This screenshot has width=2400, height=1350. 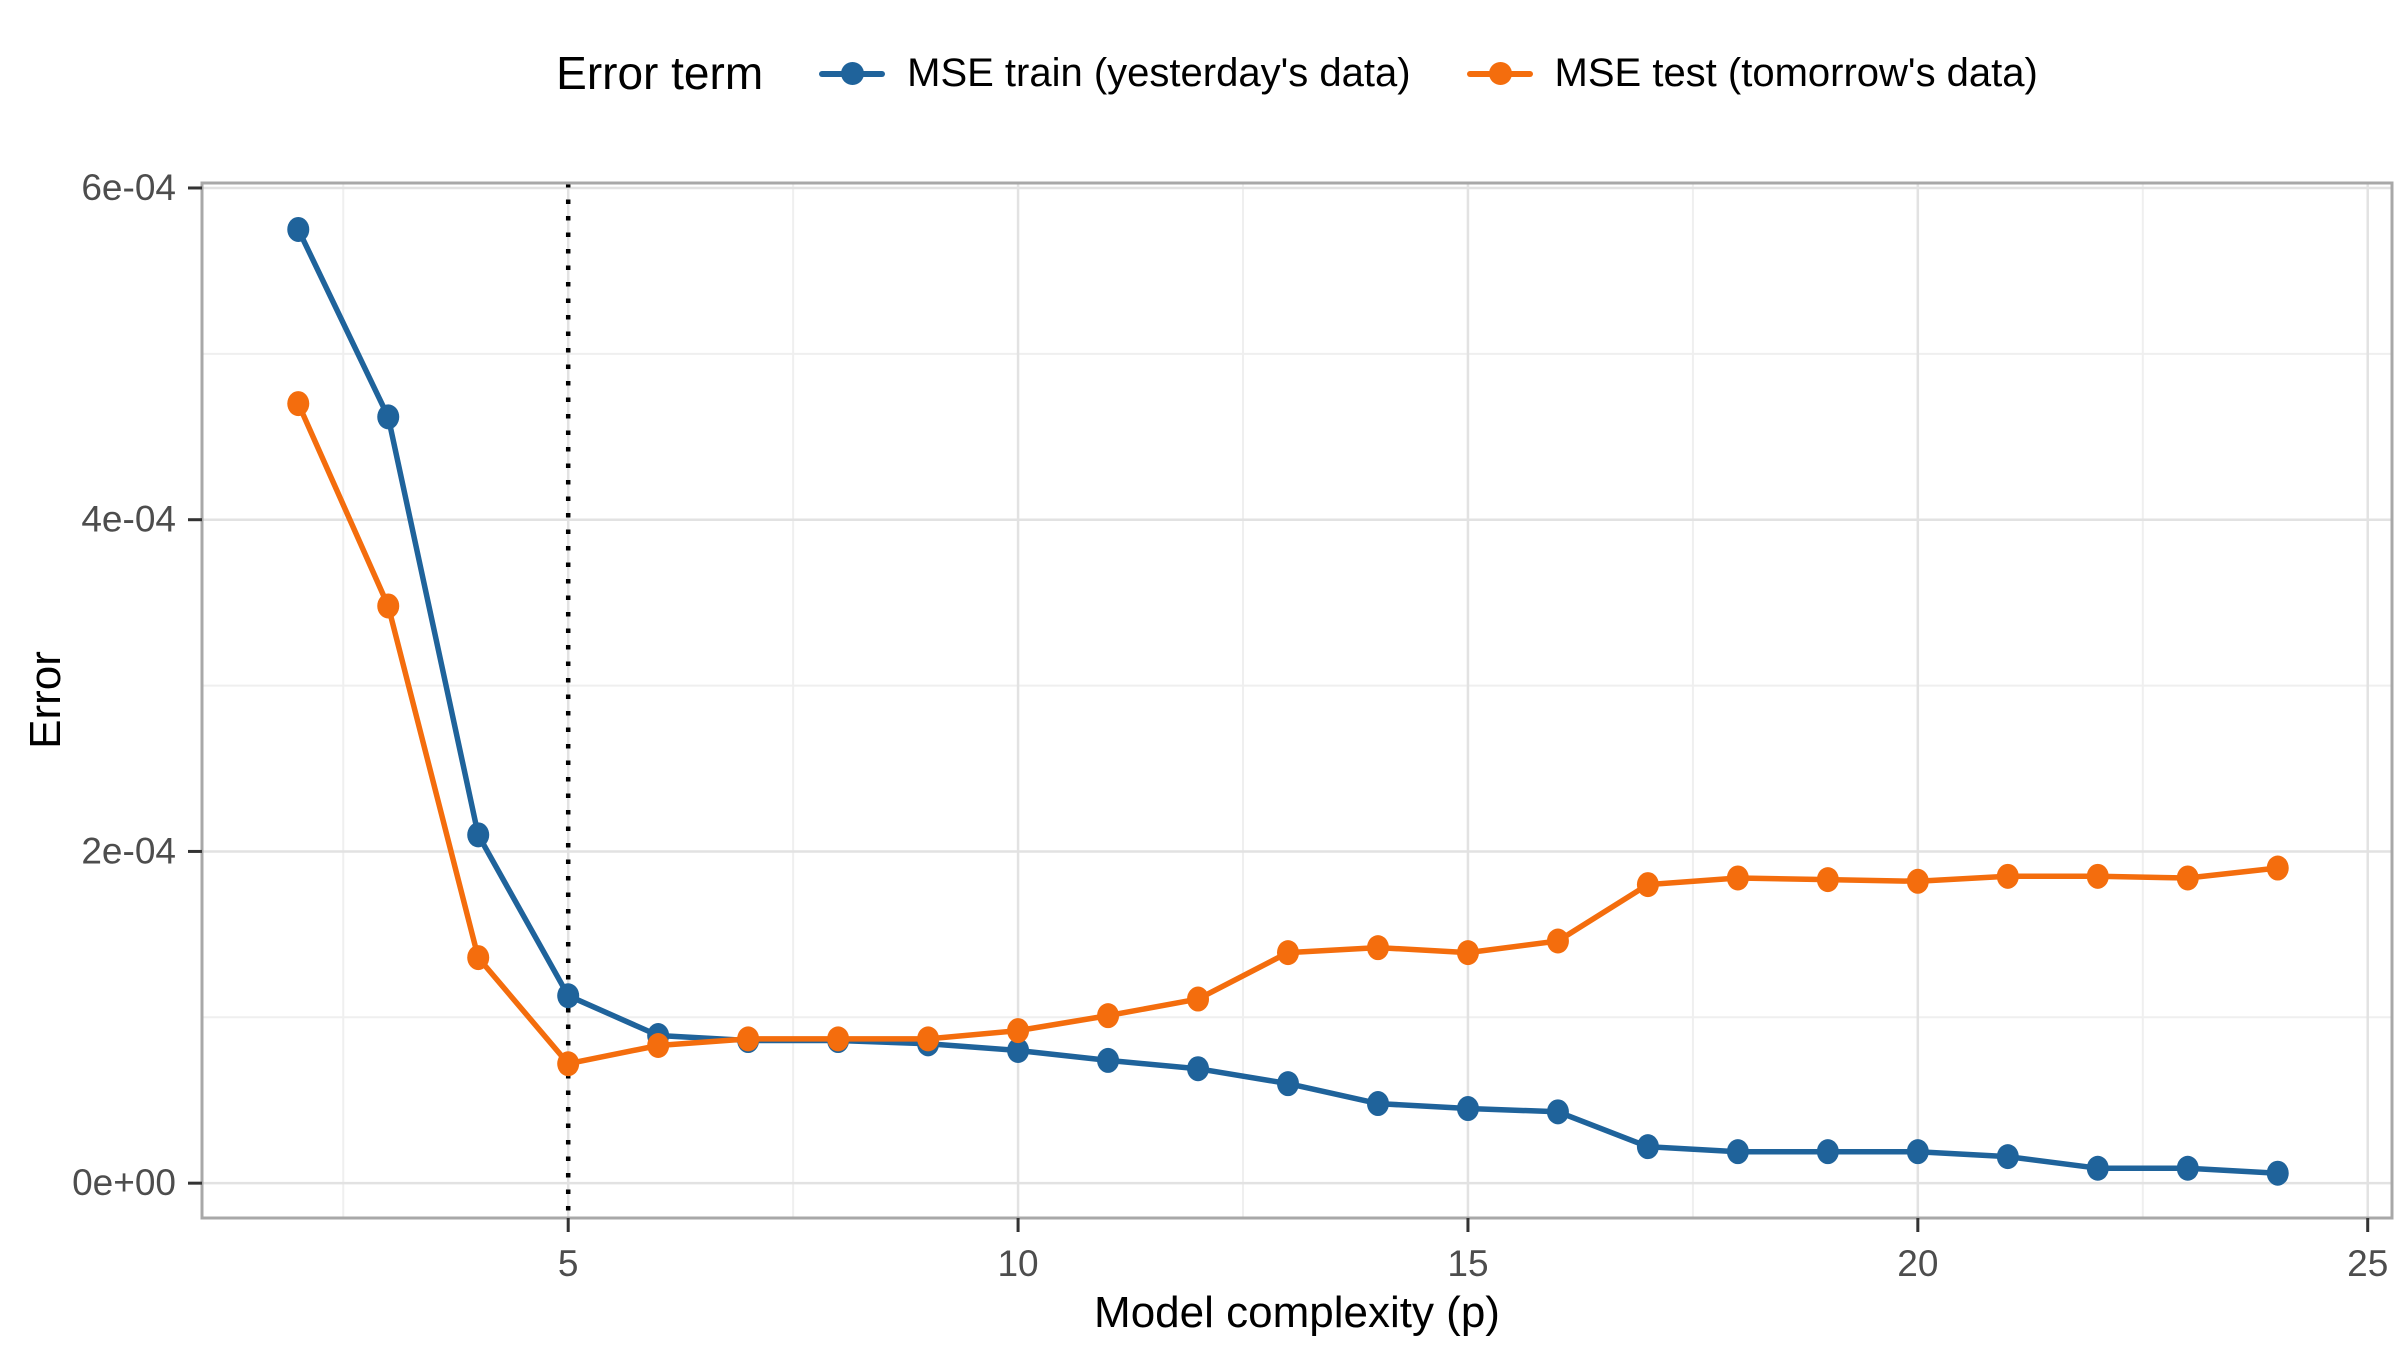 I want to click on y-tick-label: 0e+00, so click(x=124, y=1182).